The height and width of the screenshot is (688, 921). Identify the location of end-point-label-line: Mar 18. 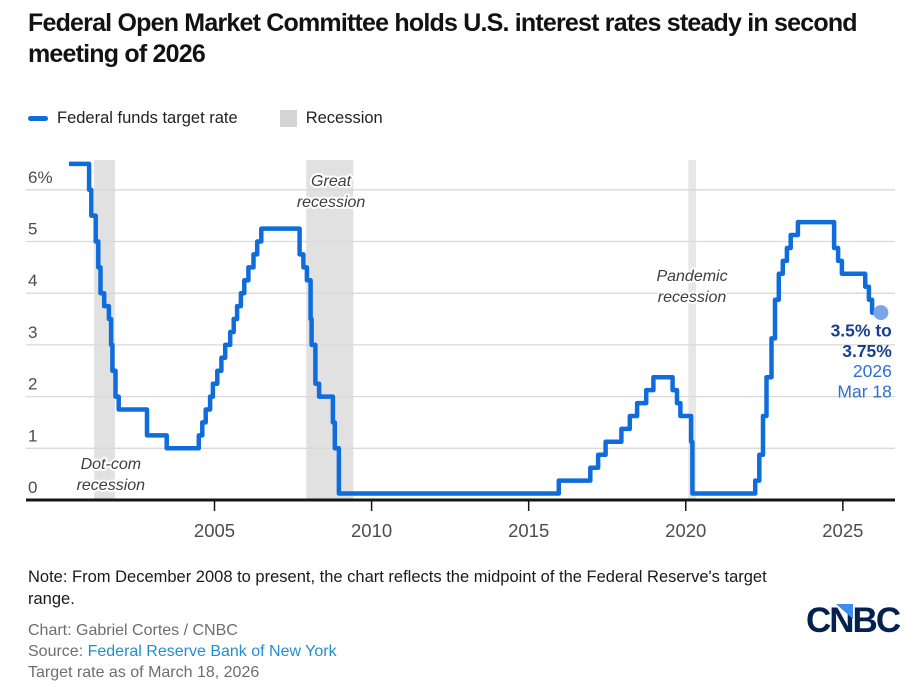
(864, 391).